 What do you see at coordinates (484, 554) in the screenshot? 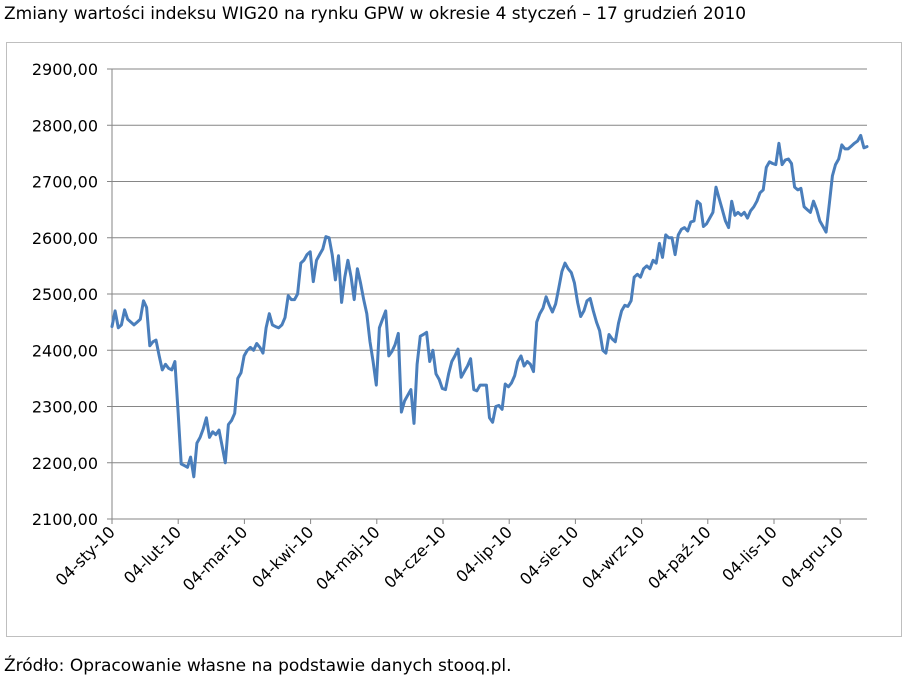
I see `x-tick-label: 04-lip-10` at bounding box center [484, 554].